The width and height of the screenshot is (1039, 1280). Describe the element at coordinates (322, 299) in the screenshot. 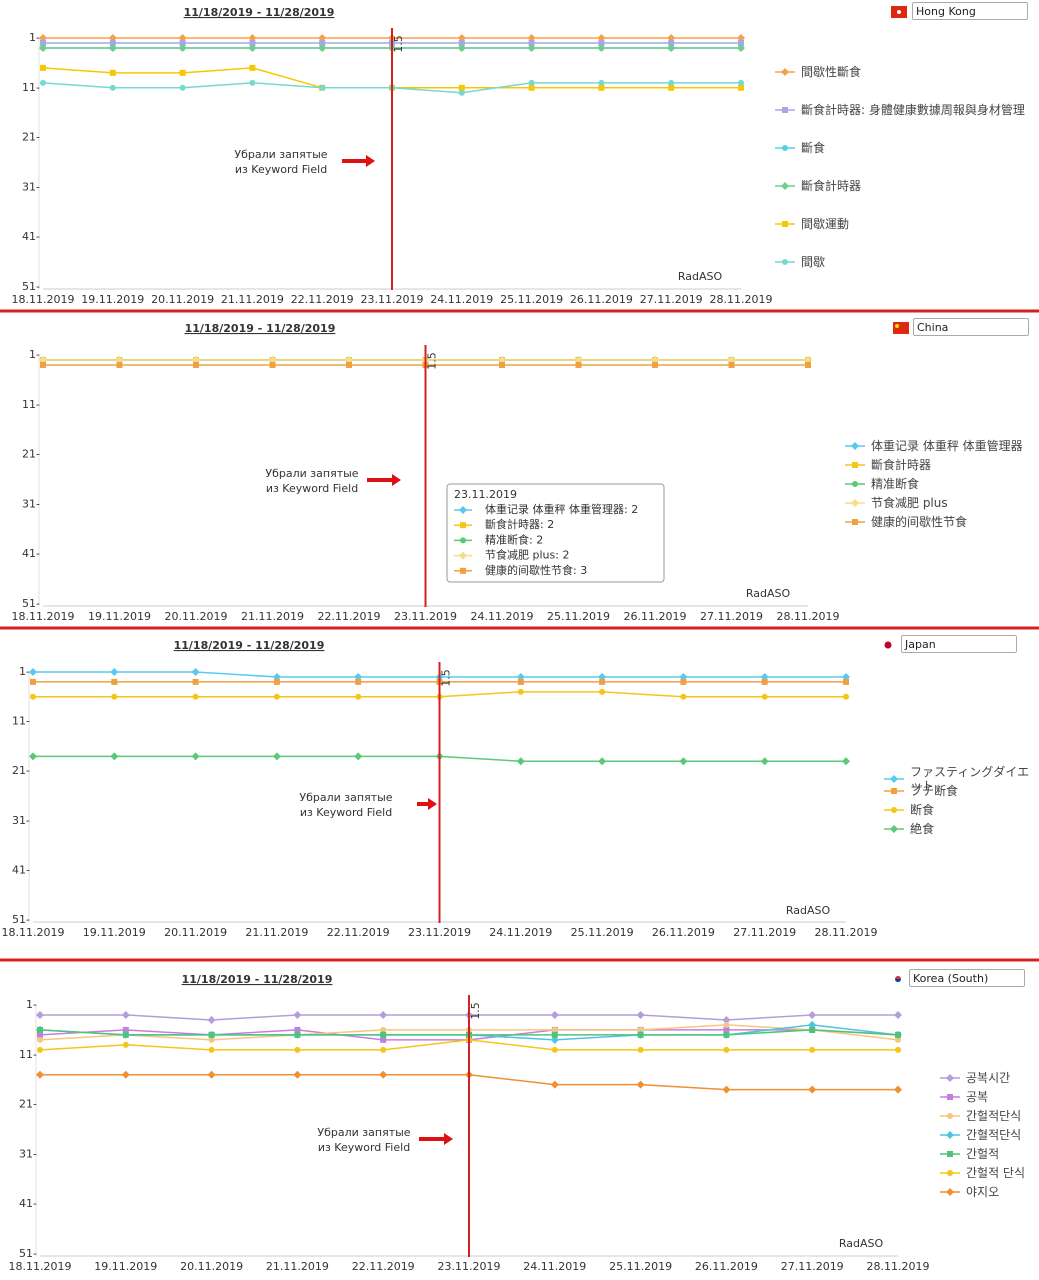

I see `x-tick-label: 22.11.2019` at that location.